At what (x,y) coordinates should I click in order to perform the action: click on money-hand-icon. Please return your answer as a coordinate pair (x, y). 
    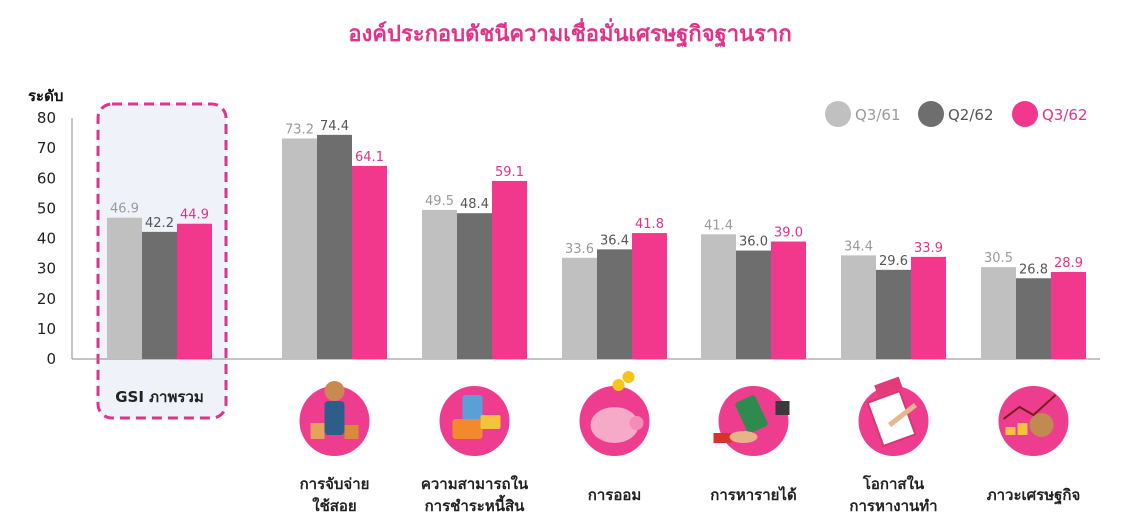
    Looking at the image, I should click on (751, 421).